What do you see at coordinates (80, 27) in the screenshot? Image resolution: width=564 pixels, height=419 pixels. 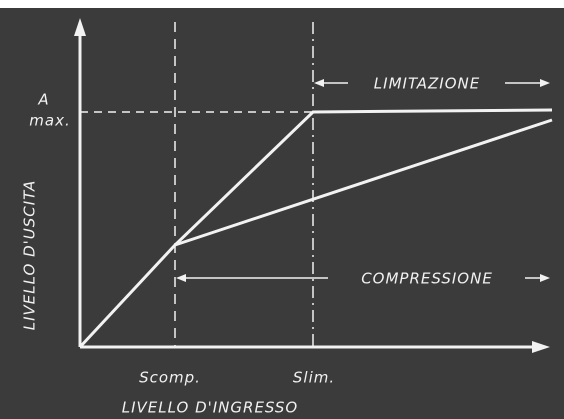 I see `y-axis-arrow` at bounding box center [80, 27].